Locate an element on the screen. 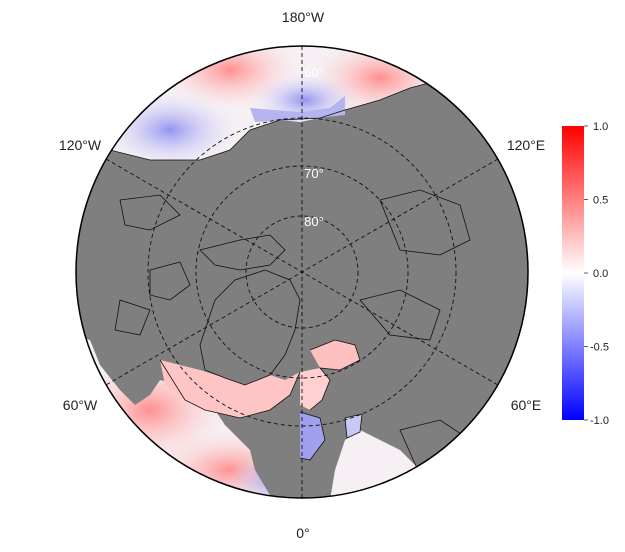 This screenshot has width=625, height=552. lat-label-80: 80° is located at coordinates (314, 221).